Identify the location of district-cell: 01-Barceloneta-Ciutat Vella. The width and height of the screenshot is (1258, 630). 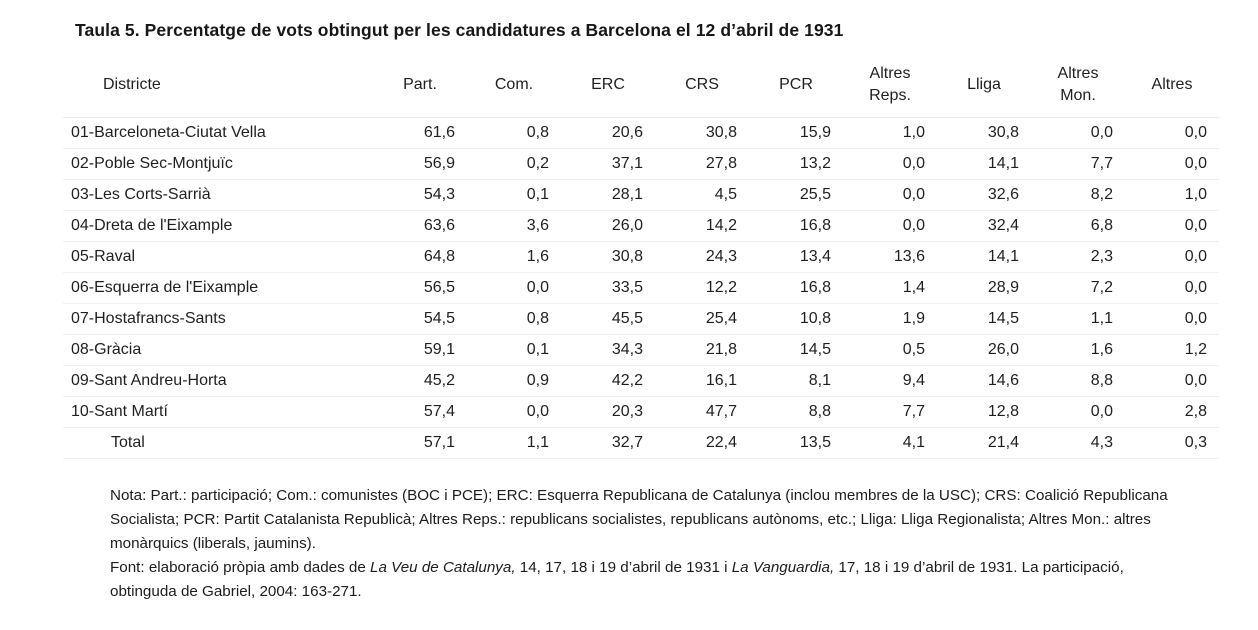
(218, 133).